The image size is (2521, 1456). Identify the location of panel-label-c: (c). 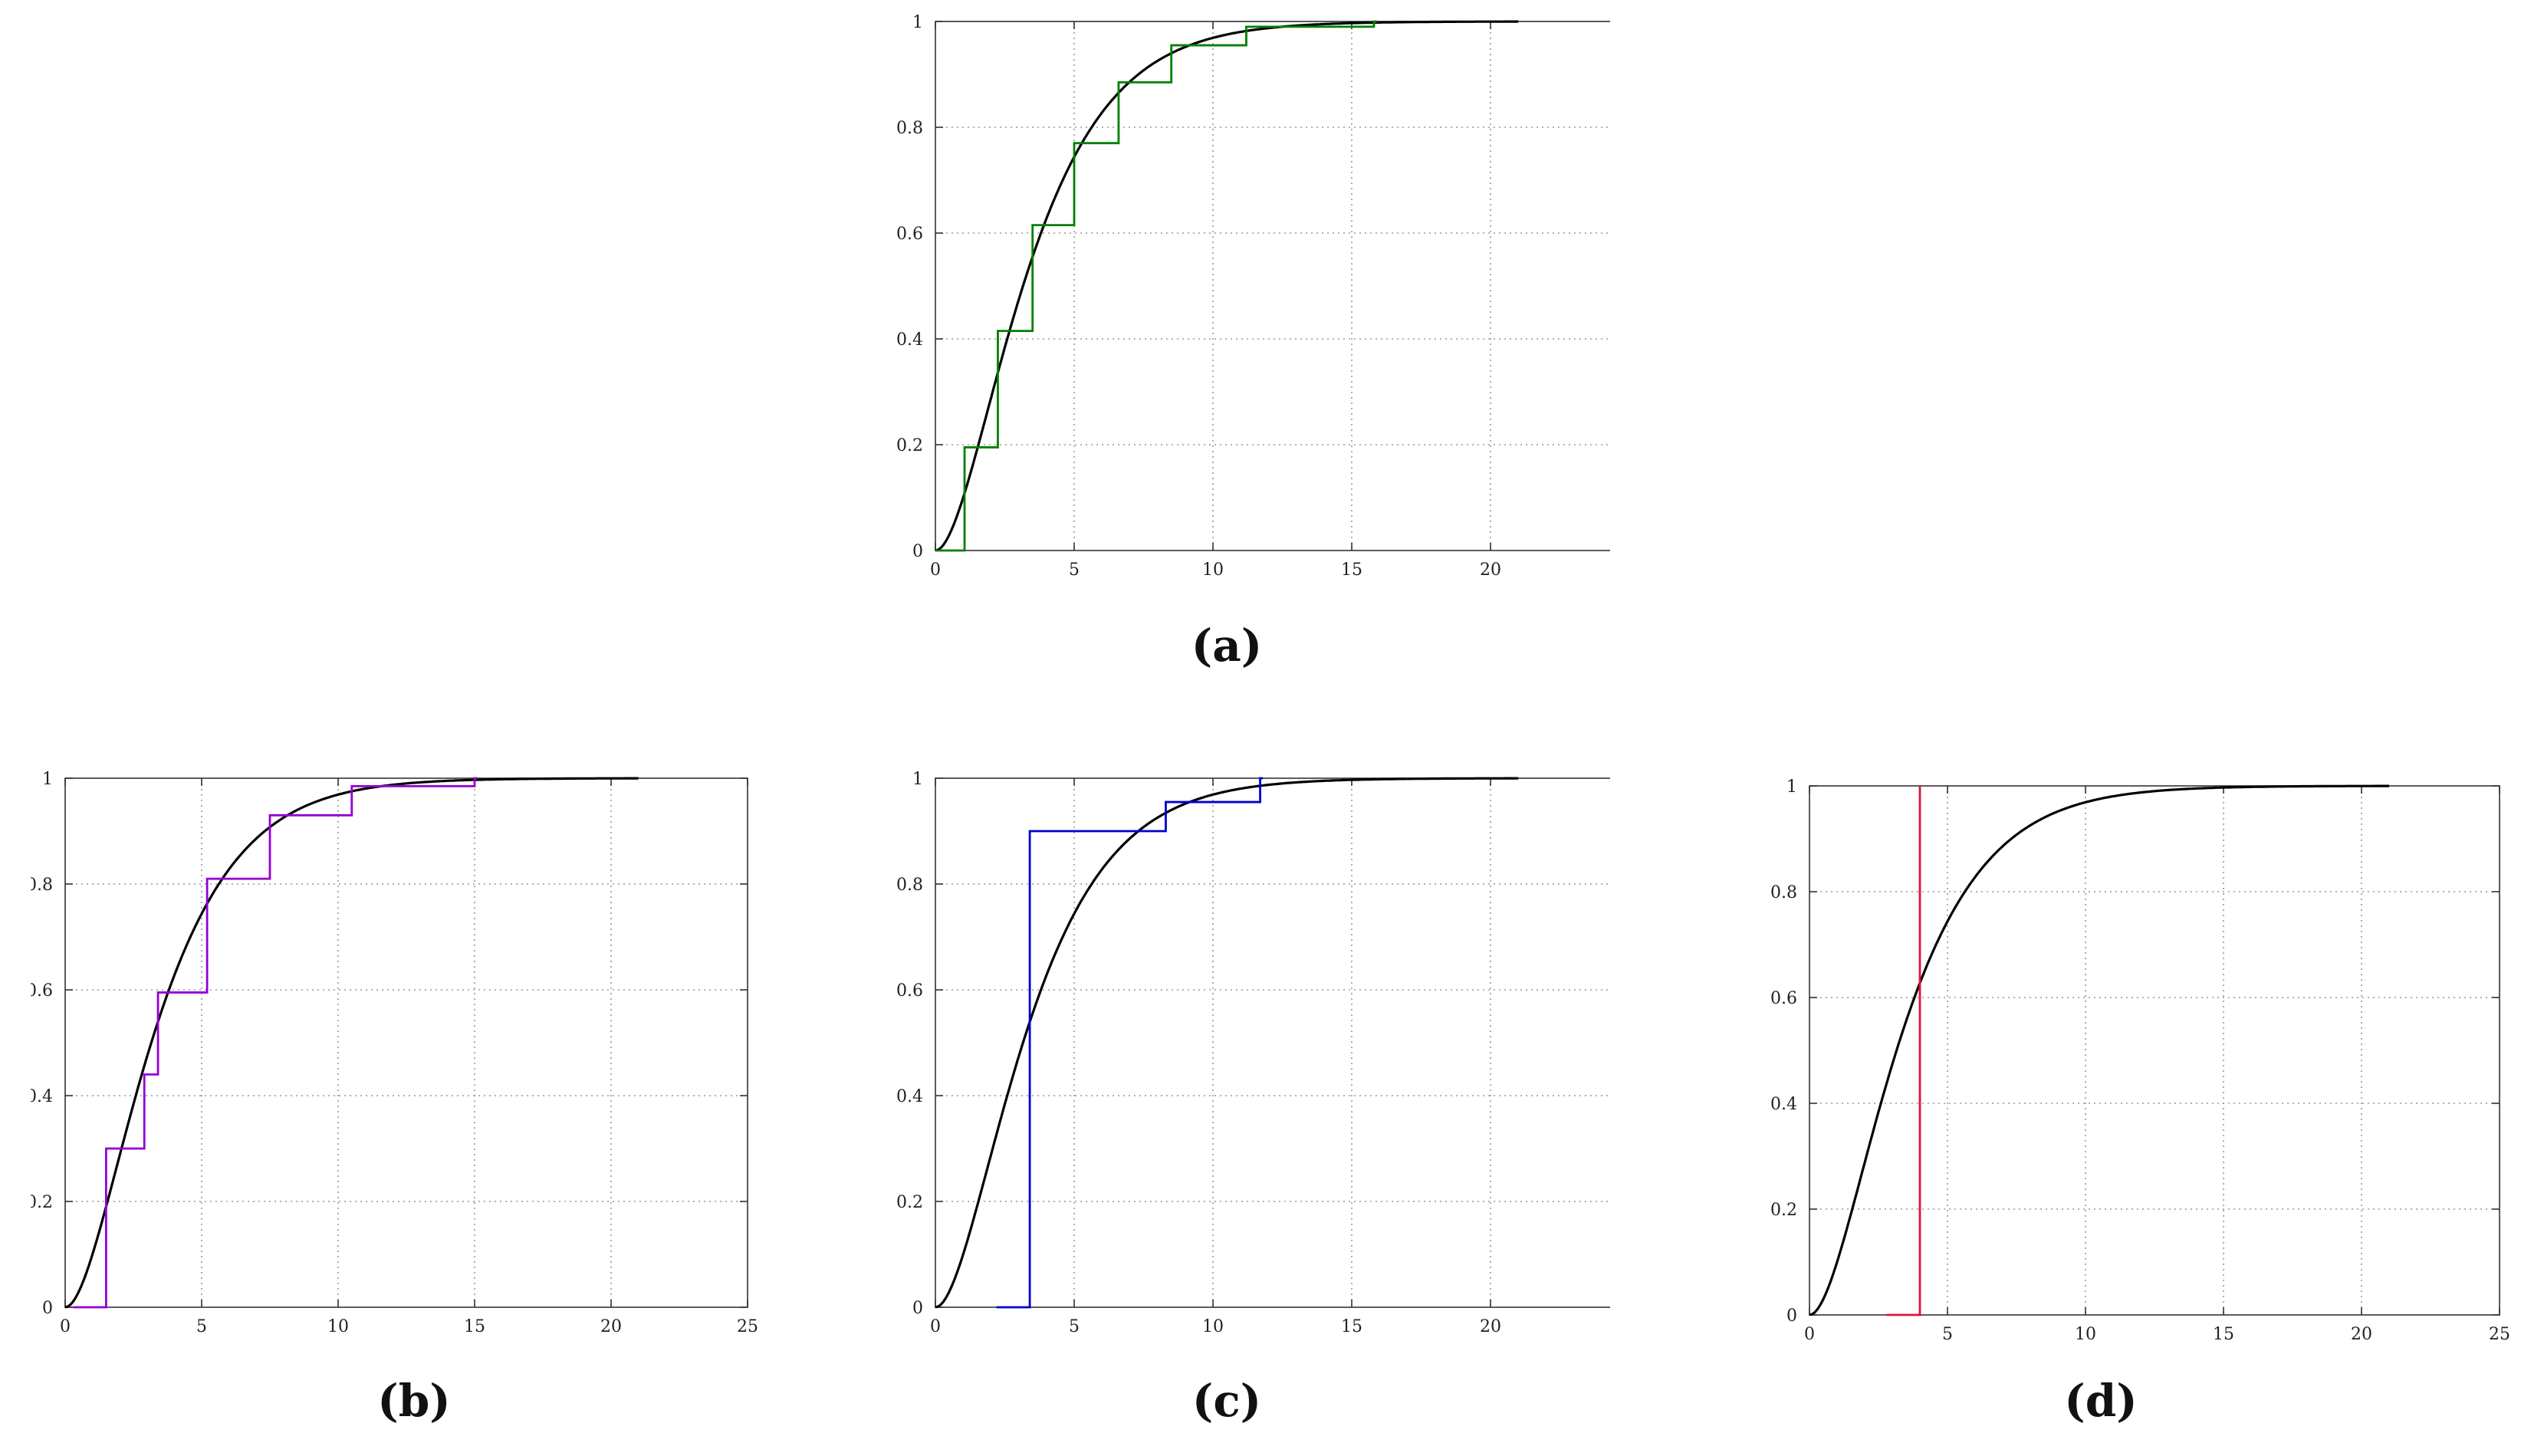
(1226, 1401).